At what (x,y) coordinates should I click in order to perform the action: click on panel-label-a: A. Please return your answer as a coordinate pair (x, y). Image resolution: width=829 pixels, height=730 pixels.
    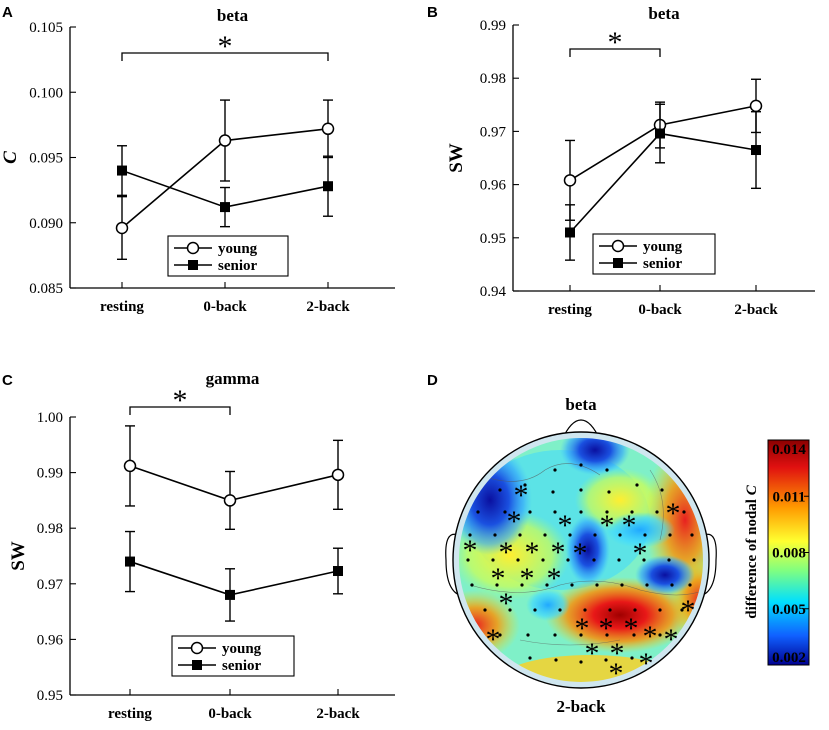
    Looking at the image, I should click on (7, 12).